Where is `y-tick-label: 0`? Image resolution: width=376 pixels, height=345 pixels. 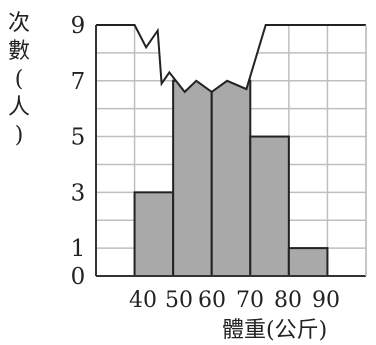 y-tick-label: 0 is located at coordinates (78, 277).